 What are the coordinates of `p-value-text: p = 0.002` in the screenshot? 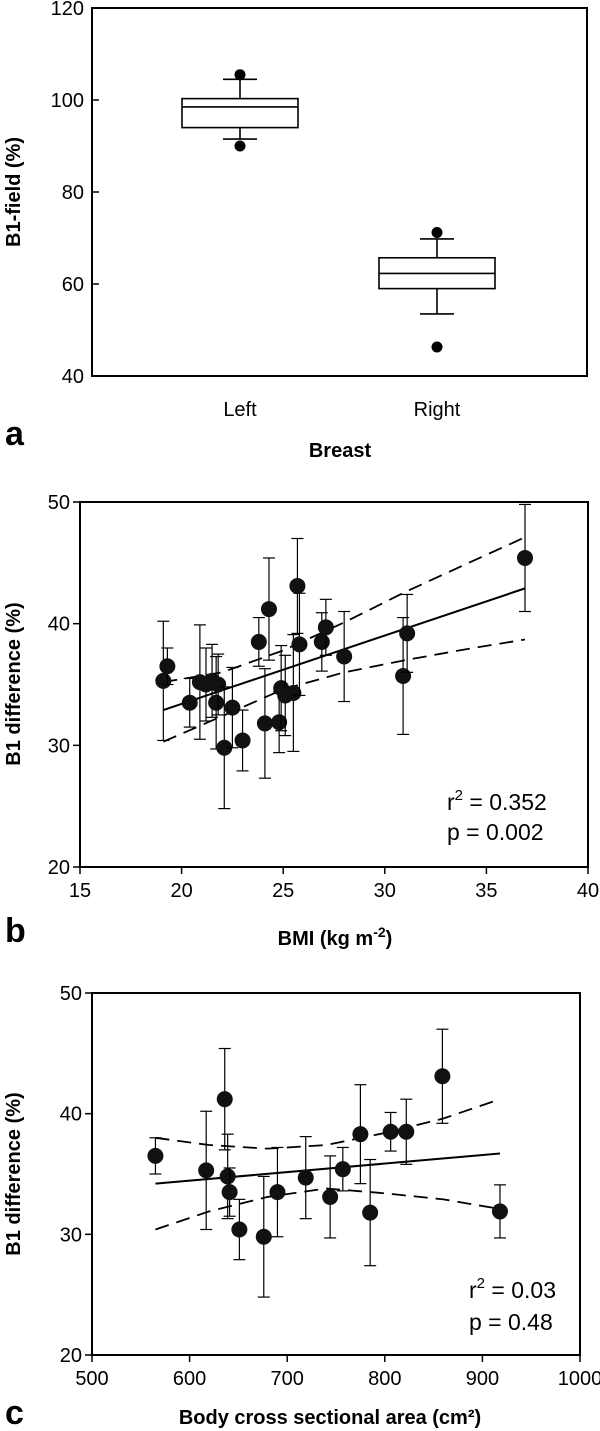 It's located at (495, 832).